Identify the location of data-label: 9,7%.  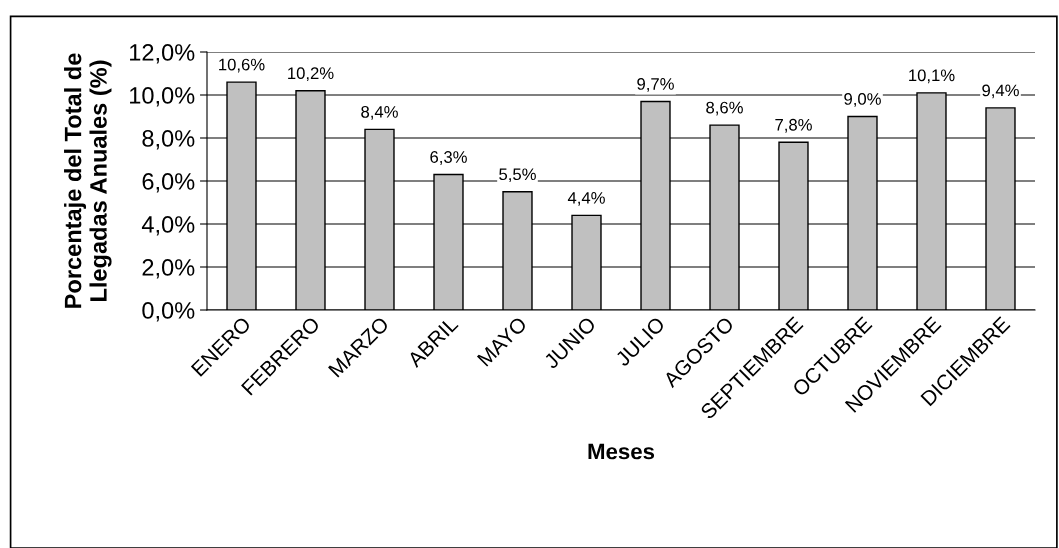
(655, 85).